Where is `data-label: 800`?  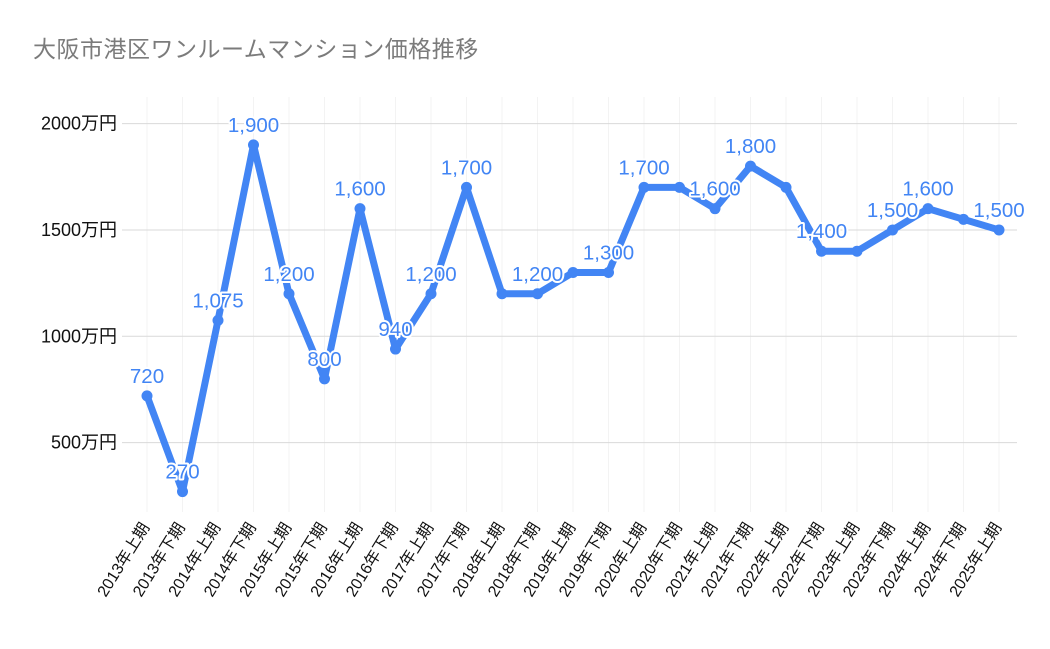 data-label: 800 is located at coordinates (324, 359).